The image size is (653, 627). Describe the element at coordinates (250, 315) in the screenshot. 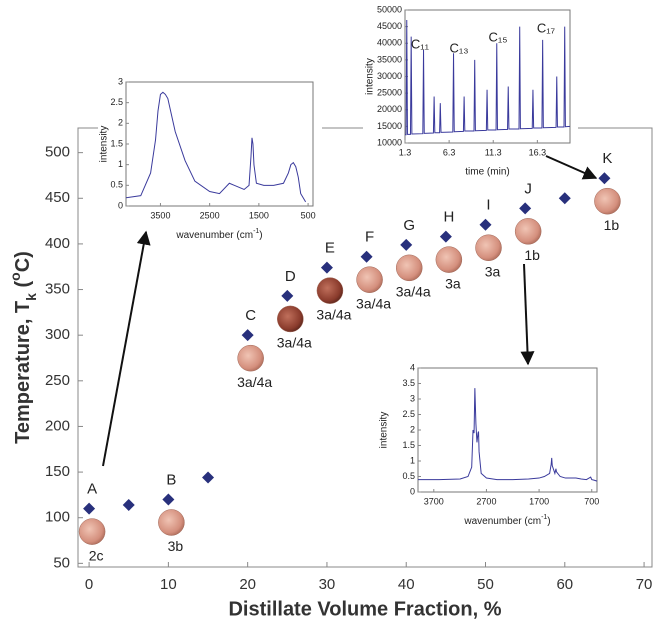

I see `point-label: C` at that location.